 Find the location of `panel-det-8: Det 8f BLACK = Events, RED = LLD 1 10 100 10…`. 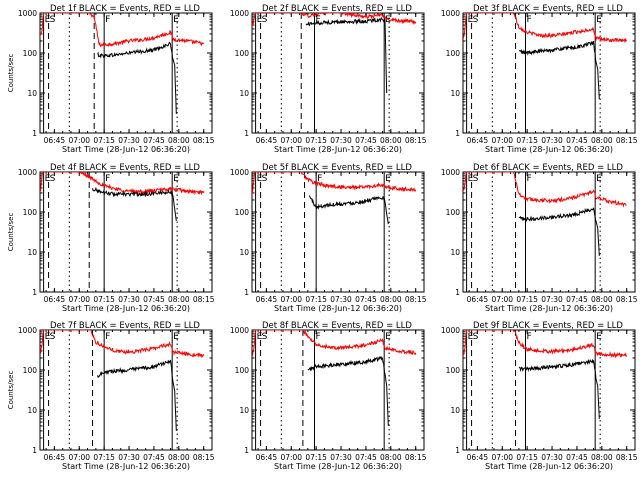

panel-det-8: Det 8f BLACK = Events, RED = LLD 1 10 100 10… is located at coordinates (328, 396).